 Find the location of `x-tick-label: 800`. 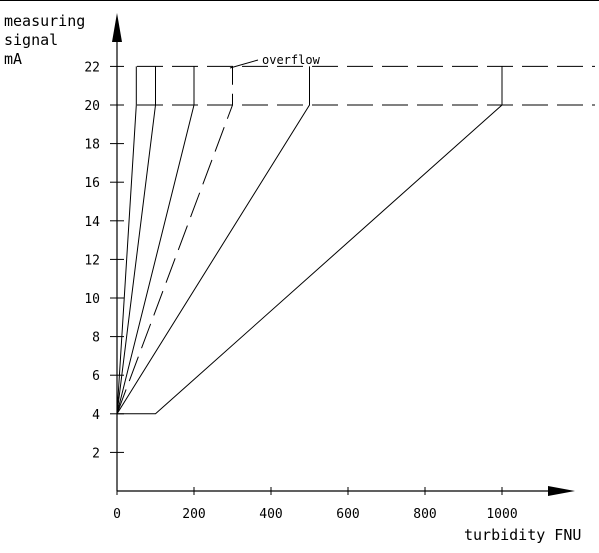

x-tick-label: 800 is located at coordinates (424, 514).